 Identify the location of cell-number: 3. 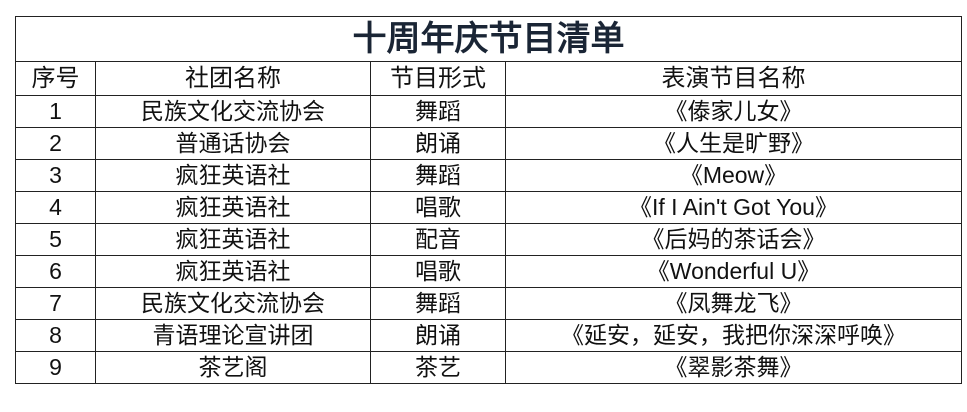
(55, 175).